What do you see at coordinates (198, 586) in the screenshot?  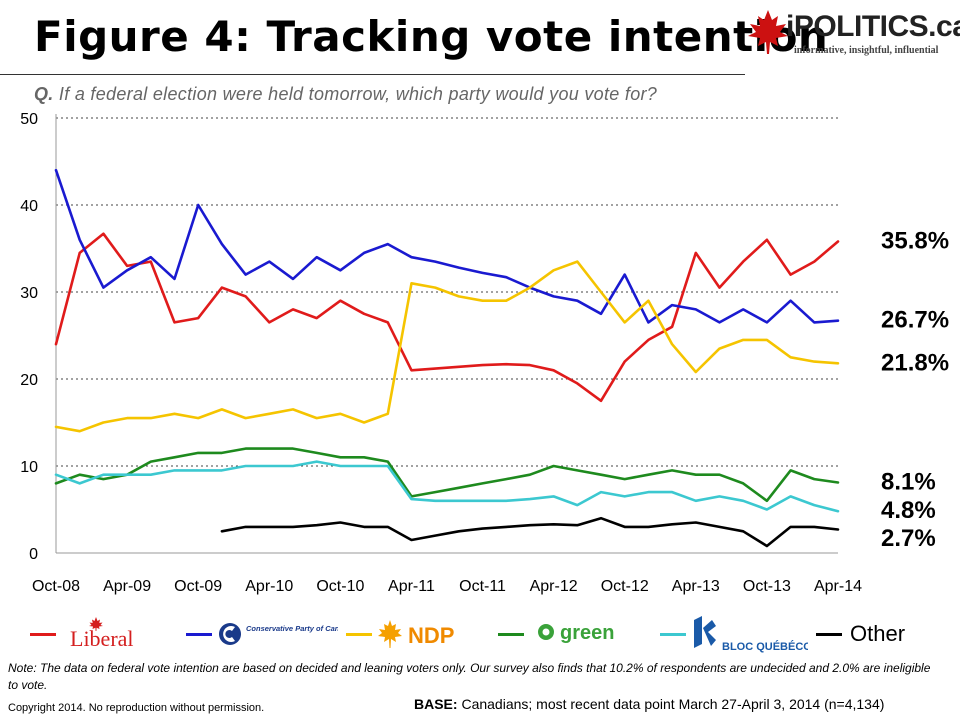 I see `x-tick-label-Oct-09: Oct-09` at bounding box center [198, 586].